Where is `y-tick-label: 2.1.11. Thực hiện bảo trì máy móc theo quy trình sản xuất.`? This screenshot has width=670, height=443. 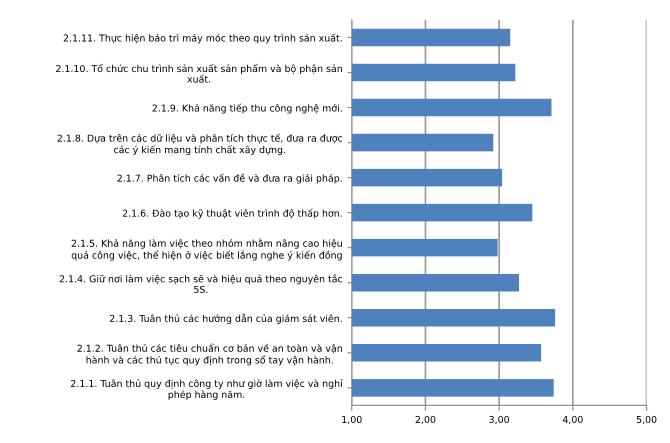 y-tick-label: 2.1.11. Thực hiện bảo trì máy móc theo quy trình sản xuất. is located at coordinates (203, 38).